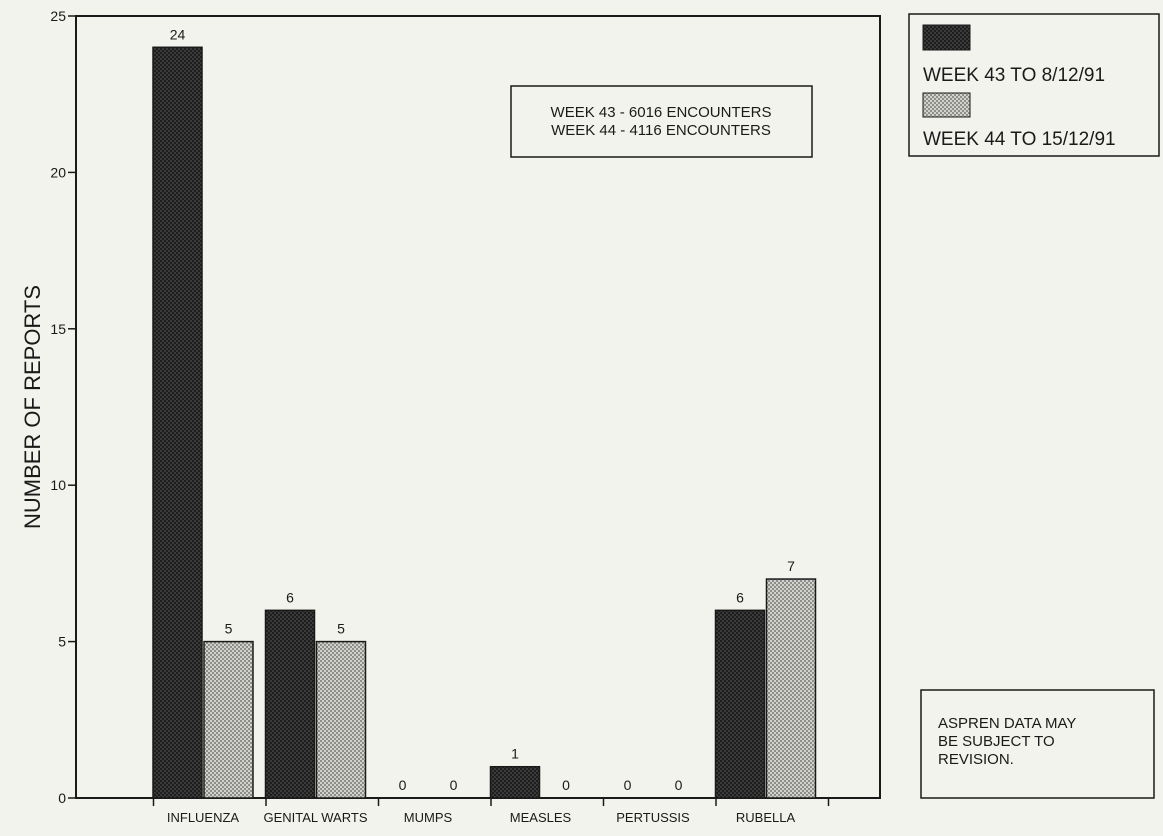 The height and width of the screenshot is (836, 1163). What do you see at coordinates (1007, 723) in the screenshot?
I see `revision-note-line-1: ASPREN DATA MAY` at bounding box center [1007, 723].